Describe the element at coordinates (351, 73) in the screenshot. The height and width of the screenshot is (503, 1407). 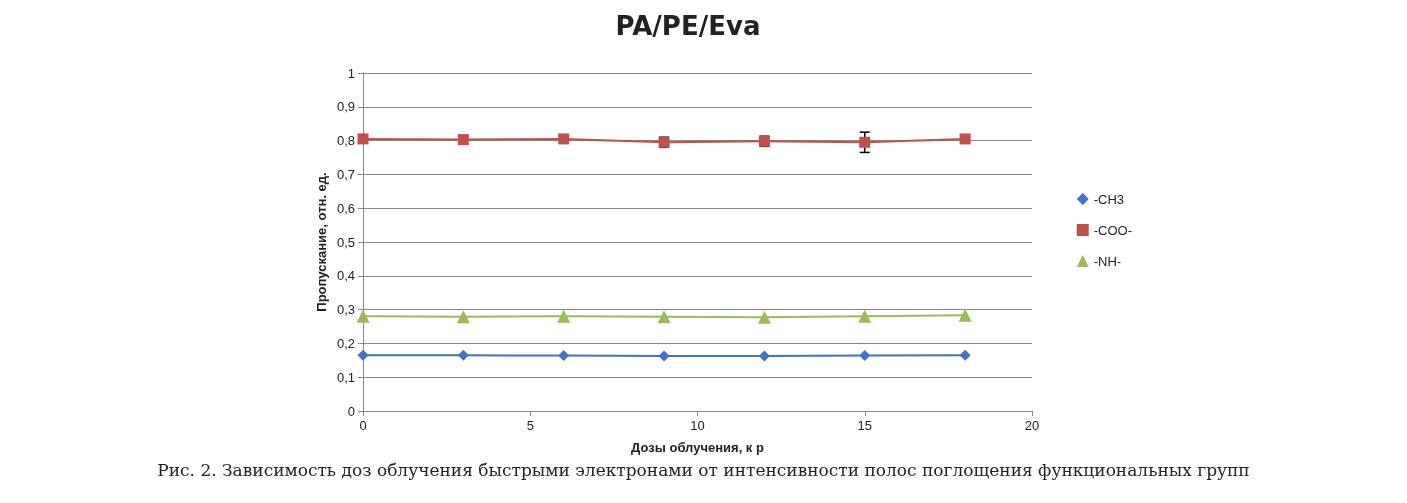
I see `y-tick-label: 1` at that location.